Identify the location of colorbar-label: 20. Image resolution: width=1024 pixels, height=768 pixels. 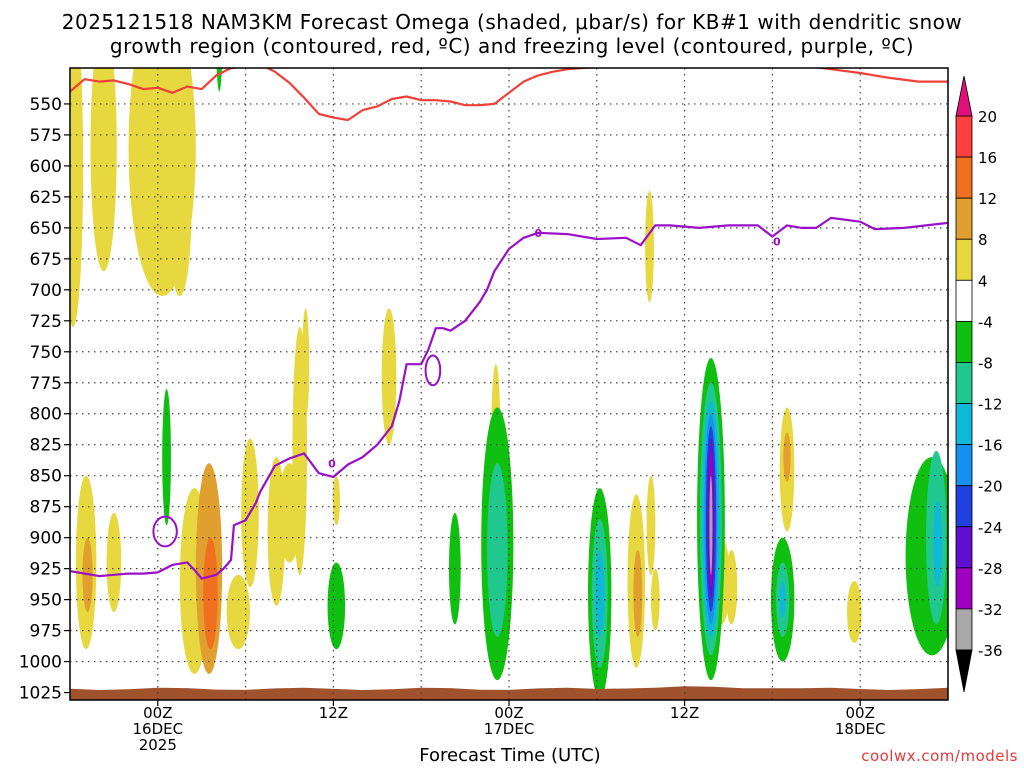
(987, 117).